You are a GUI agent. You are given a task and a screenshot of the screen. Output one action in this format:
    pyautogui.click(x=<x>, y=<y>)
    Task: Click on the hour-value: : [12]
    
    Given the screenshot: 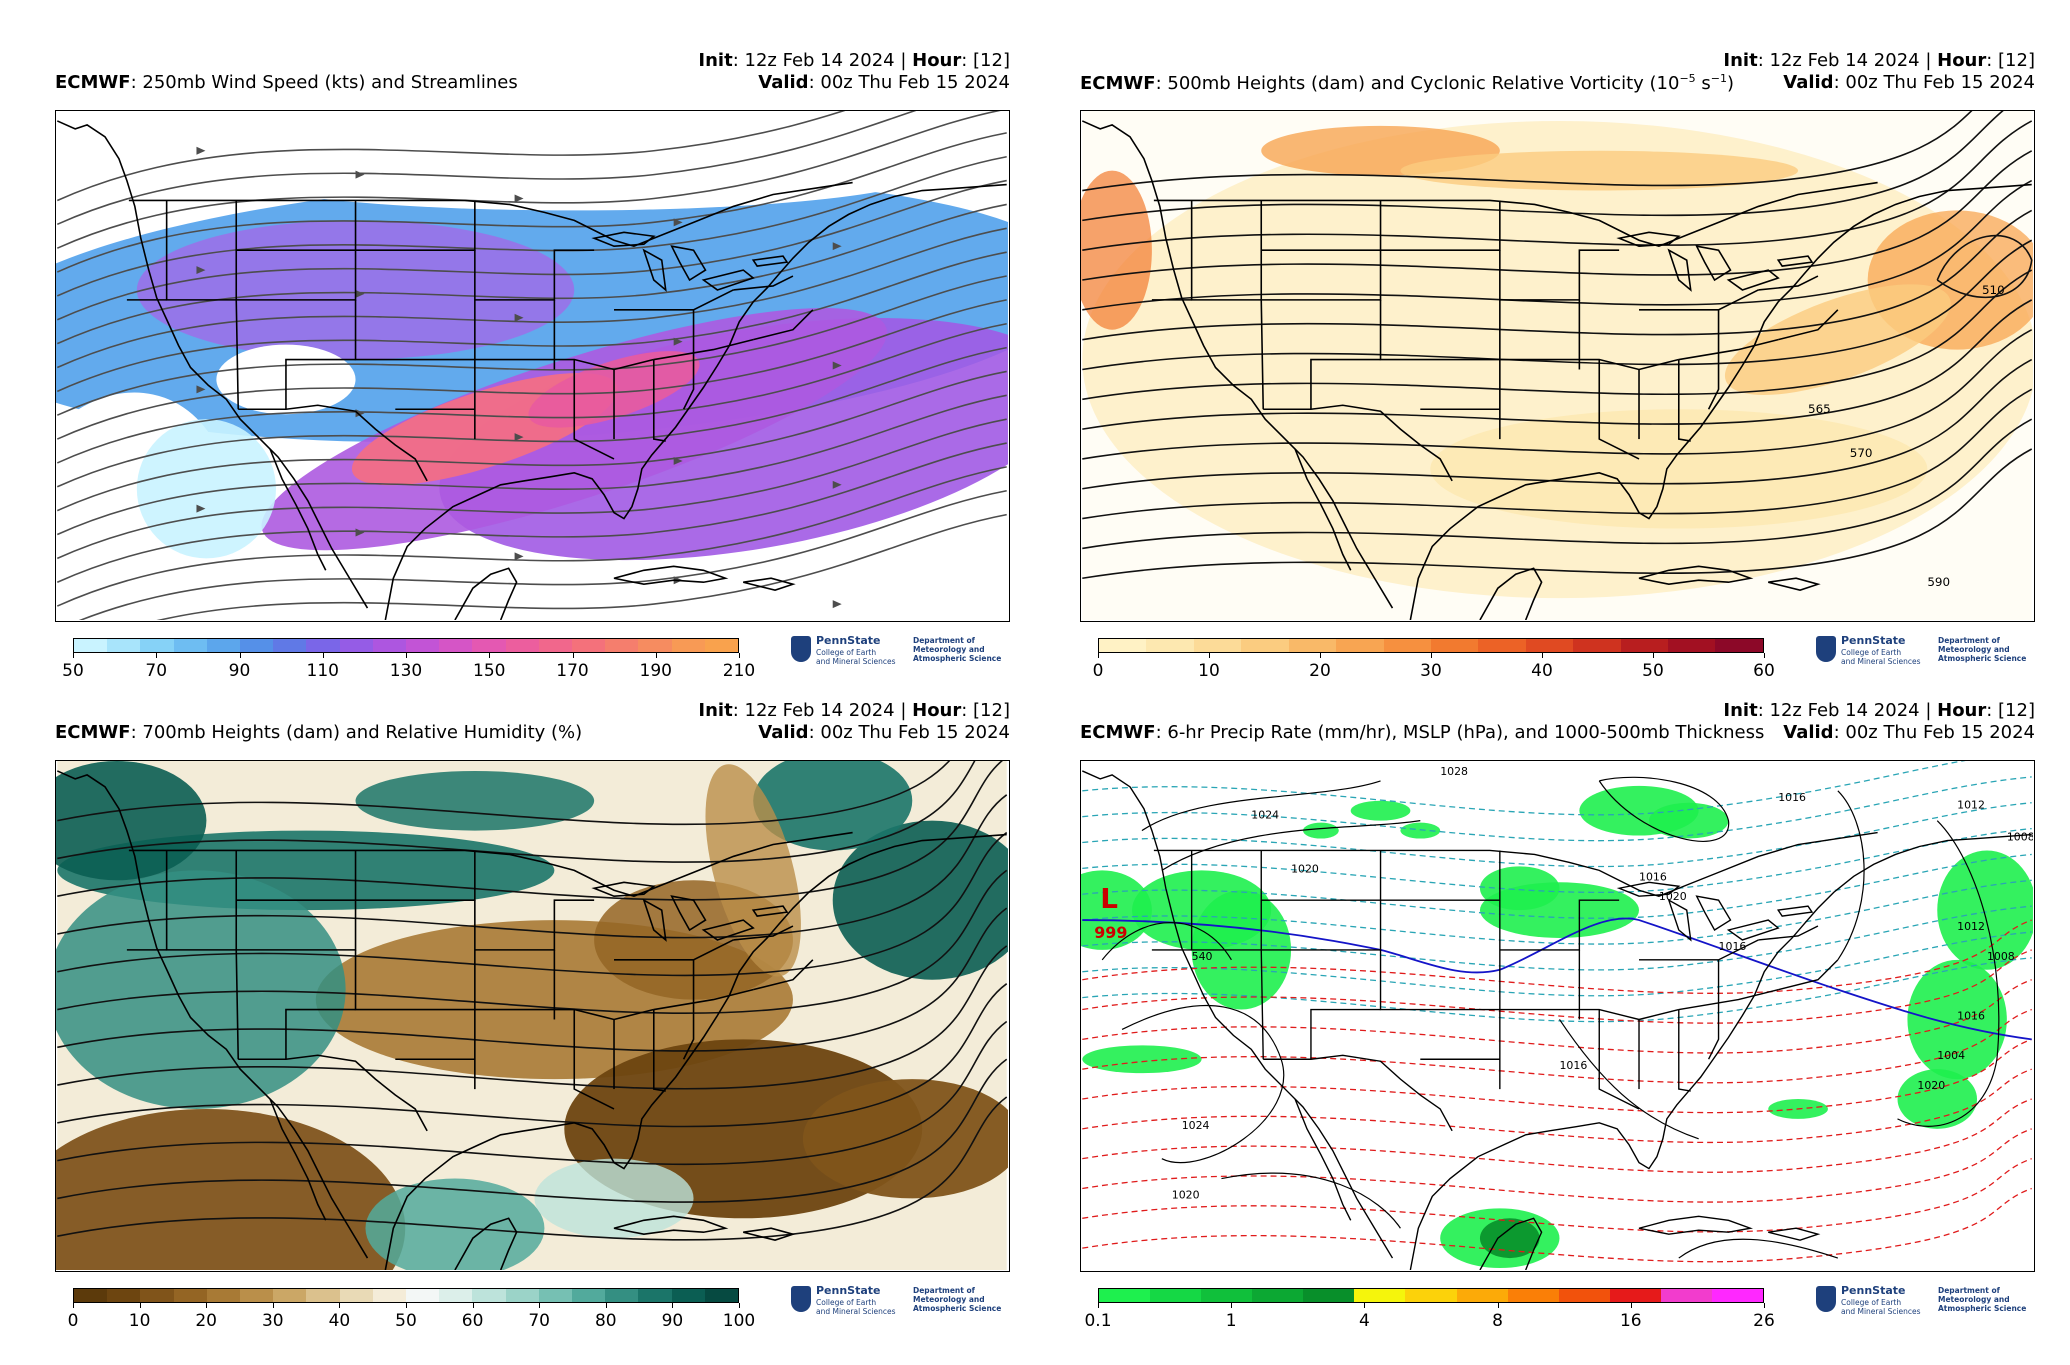 What is the action you would take?
    pyautogui.click(x=985, y=710)
    